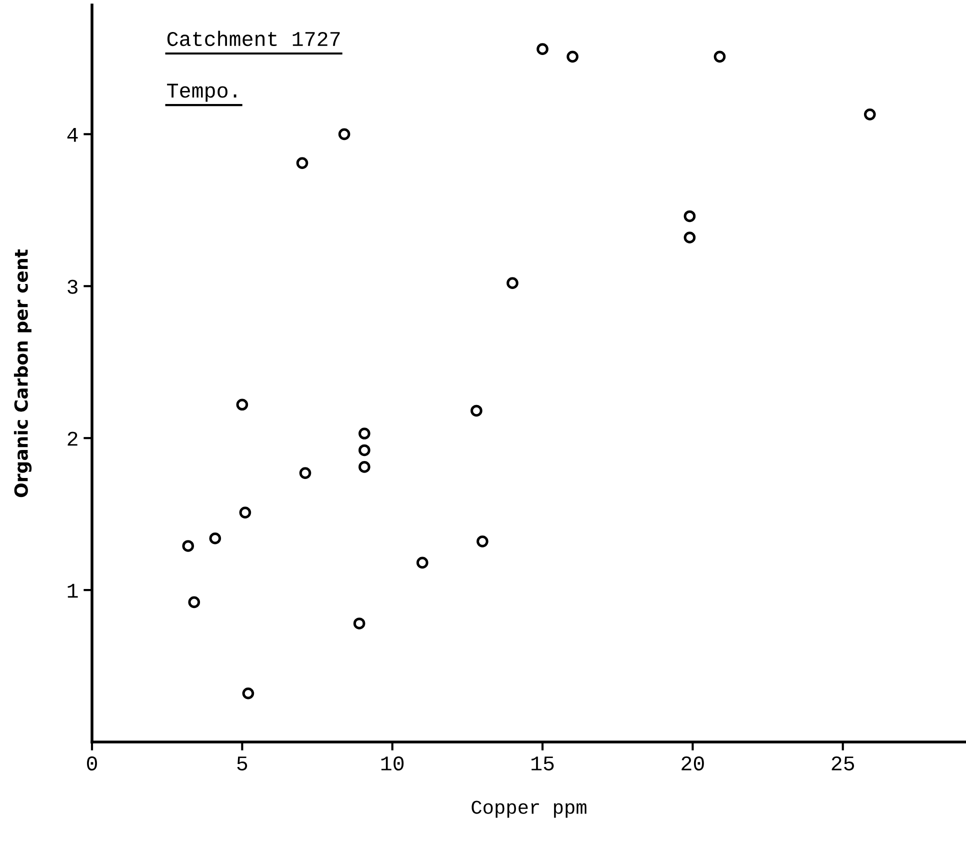 The height and width of the screenshot is (842, 966). What do you see at coordinates (543, 763) in the screenshot?
I see `x-tick-label: 15` at bounding box center [543, 763].